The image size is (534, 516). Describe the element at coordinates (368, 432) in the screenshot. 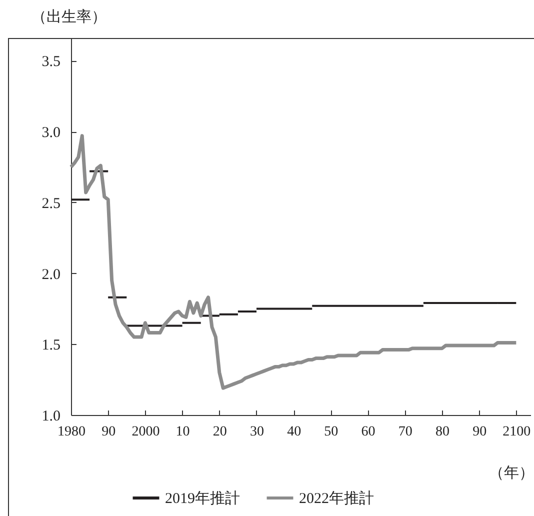

I see `x-tick-label: 60` at that location.